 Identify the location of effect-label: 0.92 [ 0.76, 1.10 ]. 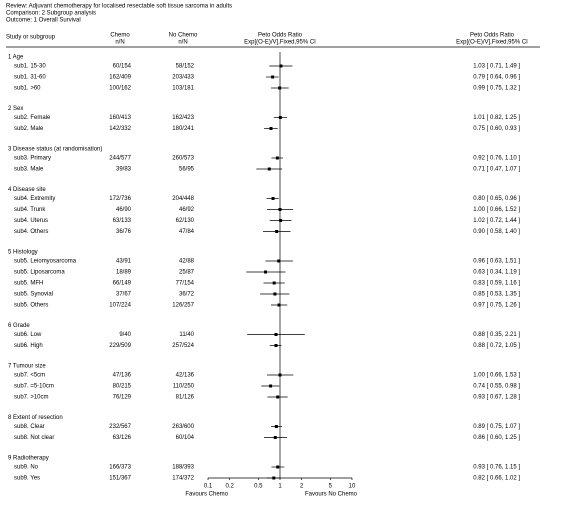
(496, 159).